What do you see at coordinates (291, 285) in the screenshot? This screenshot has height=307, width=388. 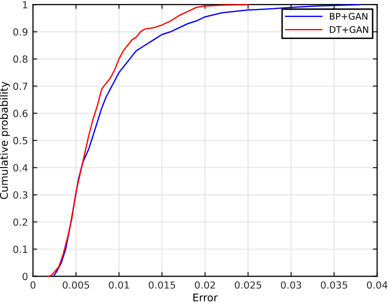 I see `x-tick-label: 0.03` at bounding box center [291, 285].